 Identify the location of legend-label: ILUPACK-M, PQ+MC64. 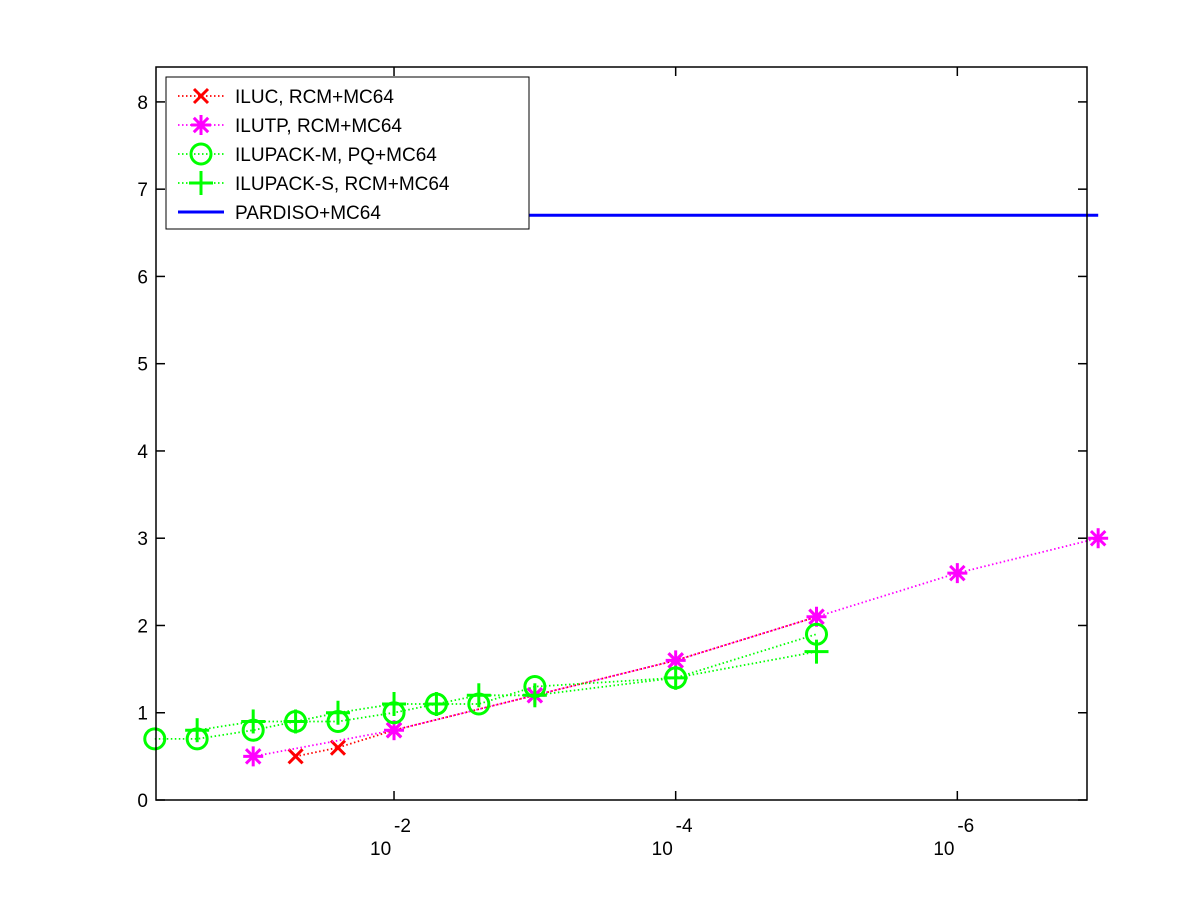
(336, 155).